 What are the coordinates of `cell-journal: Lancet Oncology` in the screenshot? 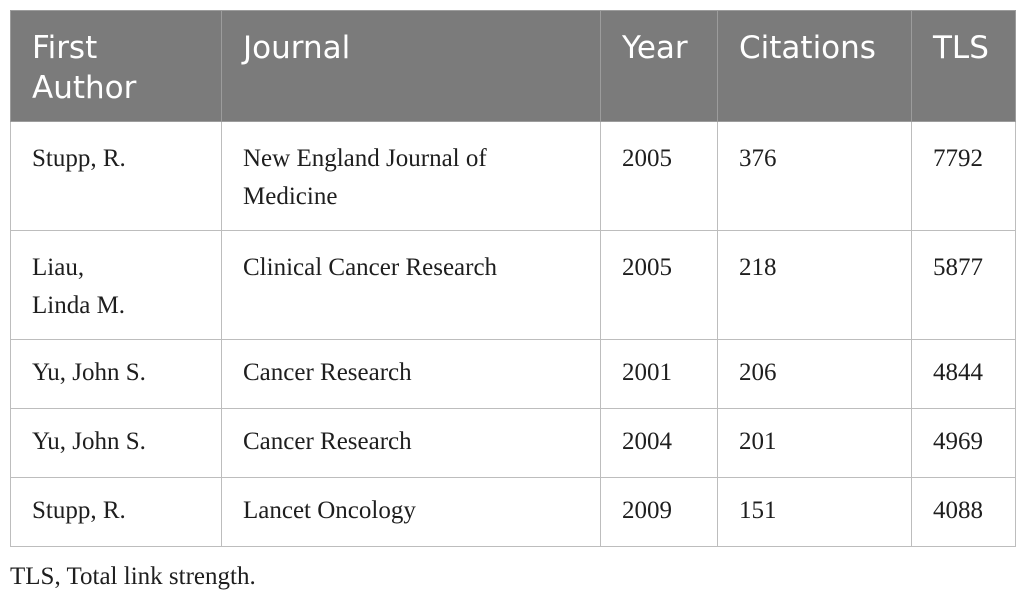 It's located at (411, 512).